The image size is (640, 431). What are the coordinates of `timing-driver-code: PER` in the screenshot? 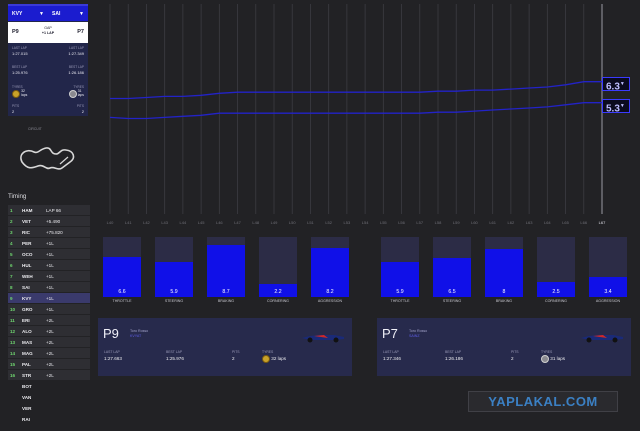 It's located at (27, 243).